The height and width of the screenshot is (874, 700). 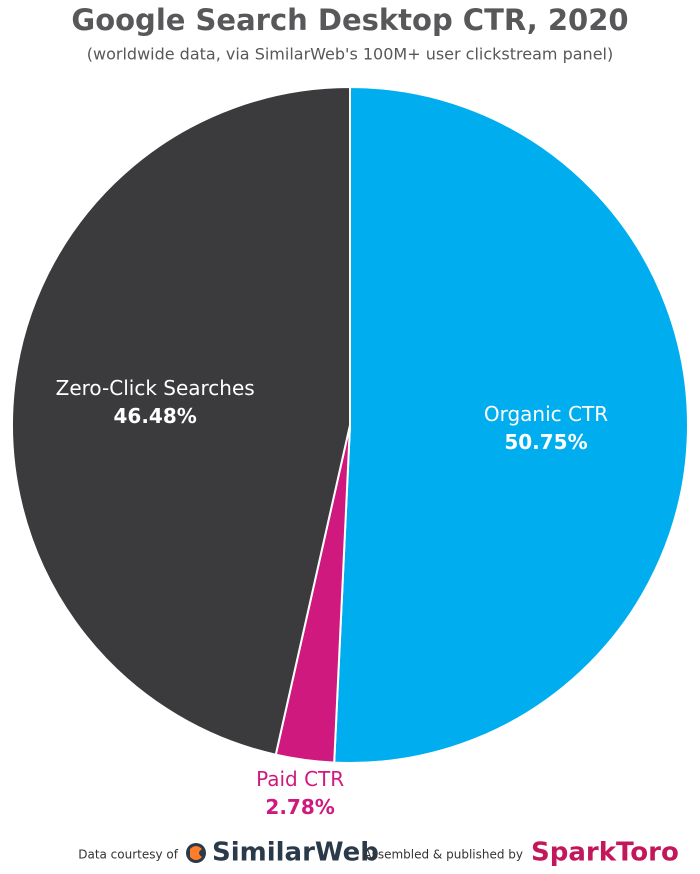 What do you see at coordinates (349, 20) in the screenshot?
I see `chart-title: Google Search Desktop CTR, 2020` at bounding box center [349, 20].